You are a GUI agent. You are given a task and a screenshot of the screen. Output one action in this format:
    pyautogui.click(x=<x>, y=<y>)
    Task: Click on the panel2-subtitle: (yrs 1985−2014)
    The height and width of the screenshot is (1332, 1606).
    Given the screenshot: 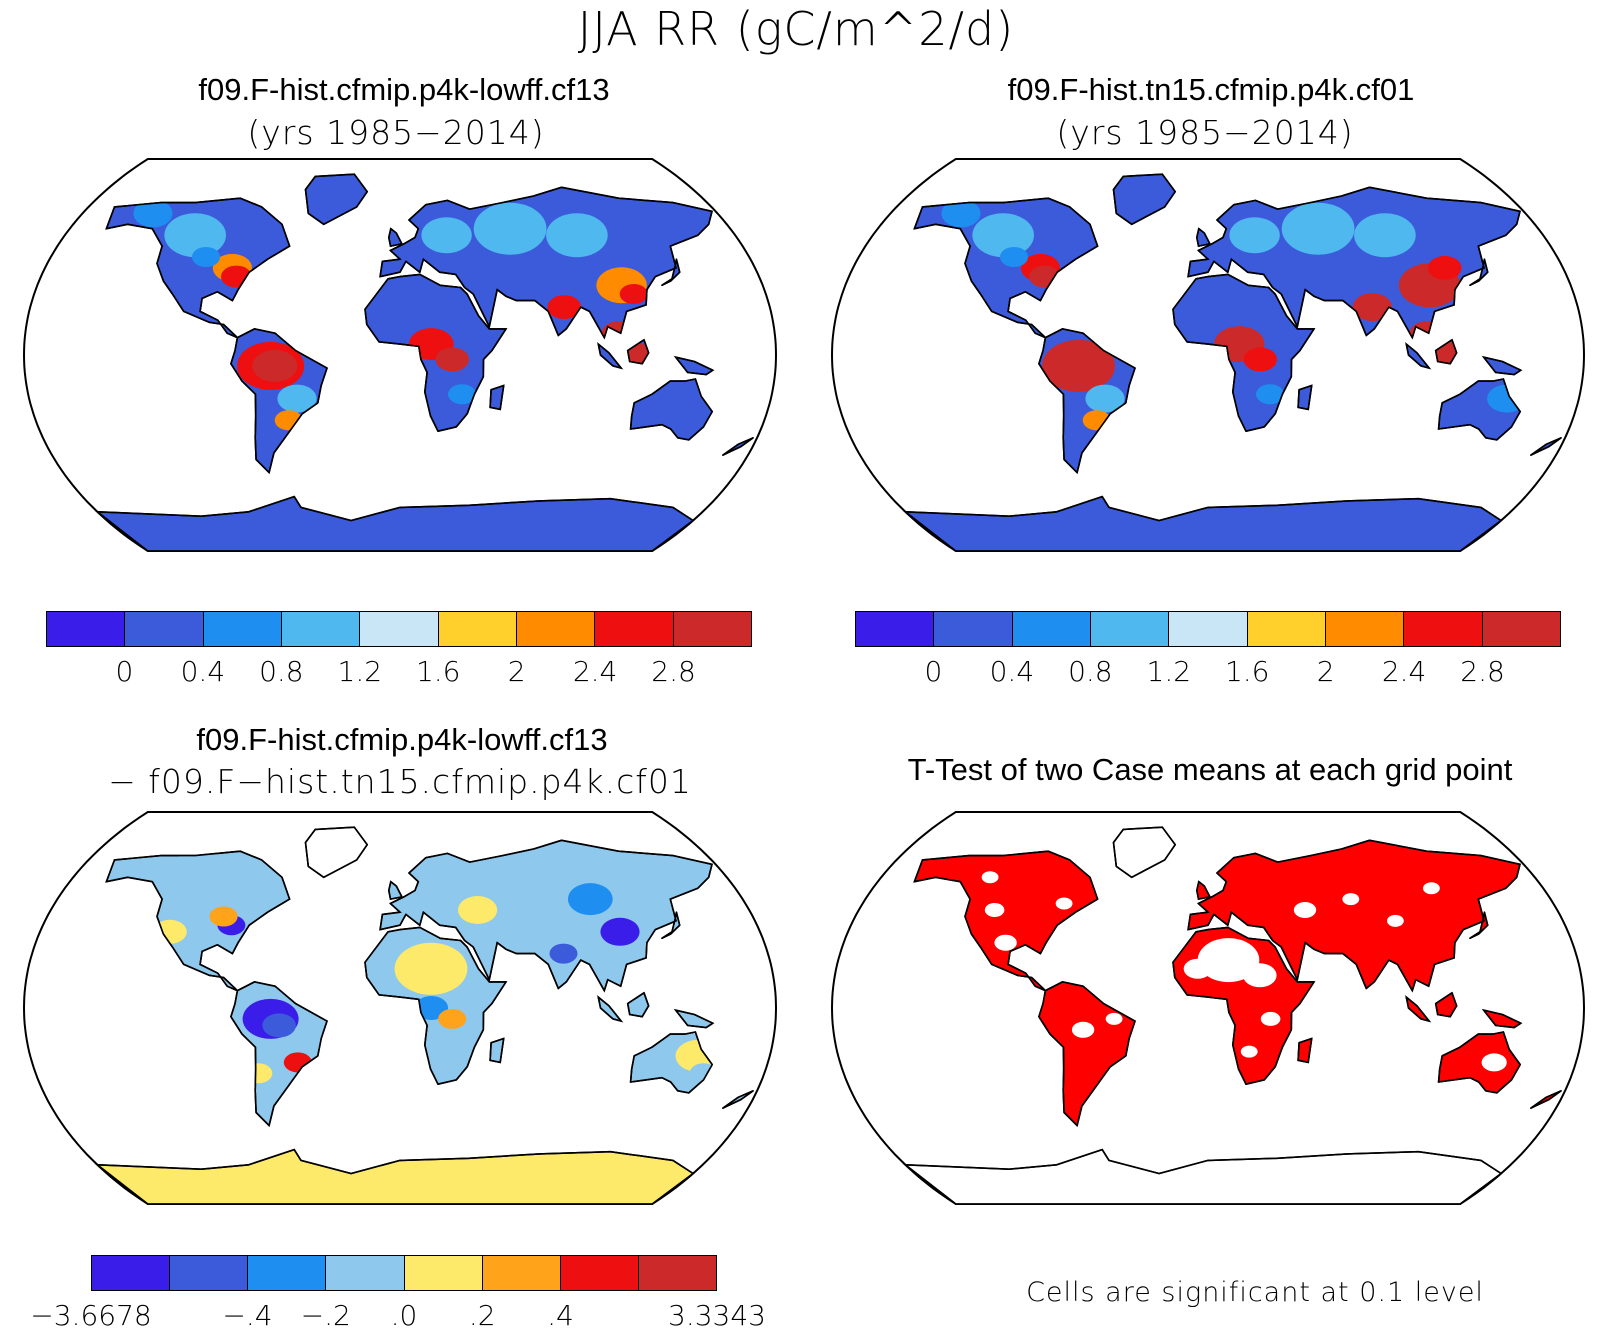 What is the action you would take?
    pyautogui.click(x=1205, y=132)
    